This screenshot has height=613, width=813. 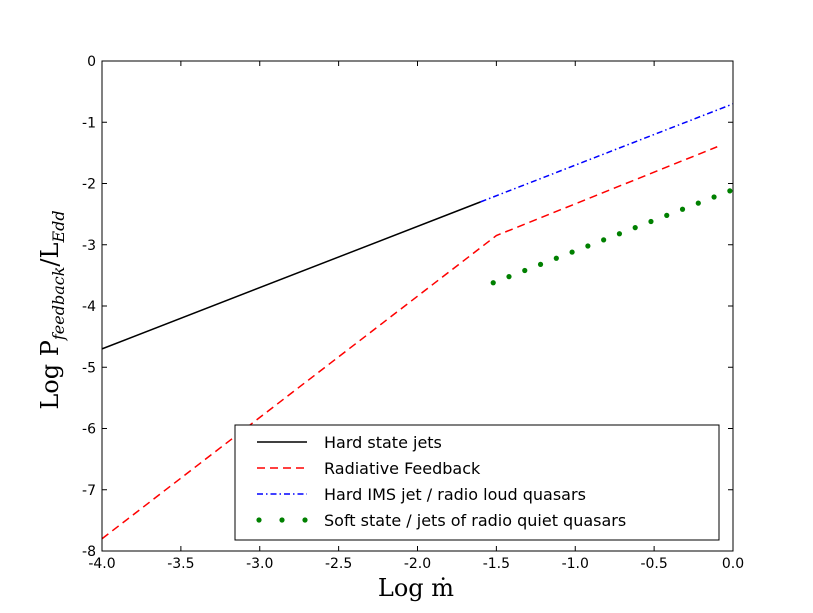 I want to click on legend-label-3: Soft state / jets of radio quiet quasars, so click(x=475, y=520).